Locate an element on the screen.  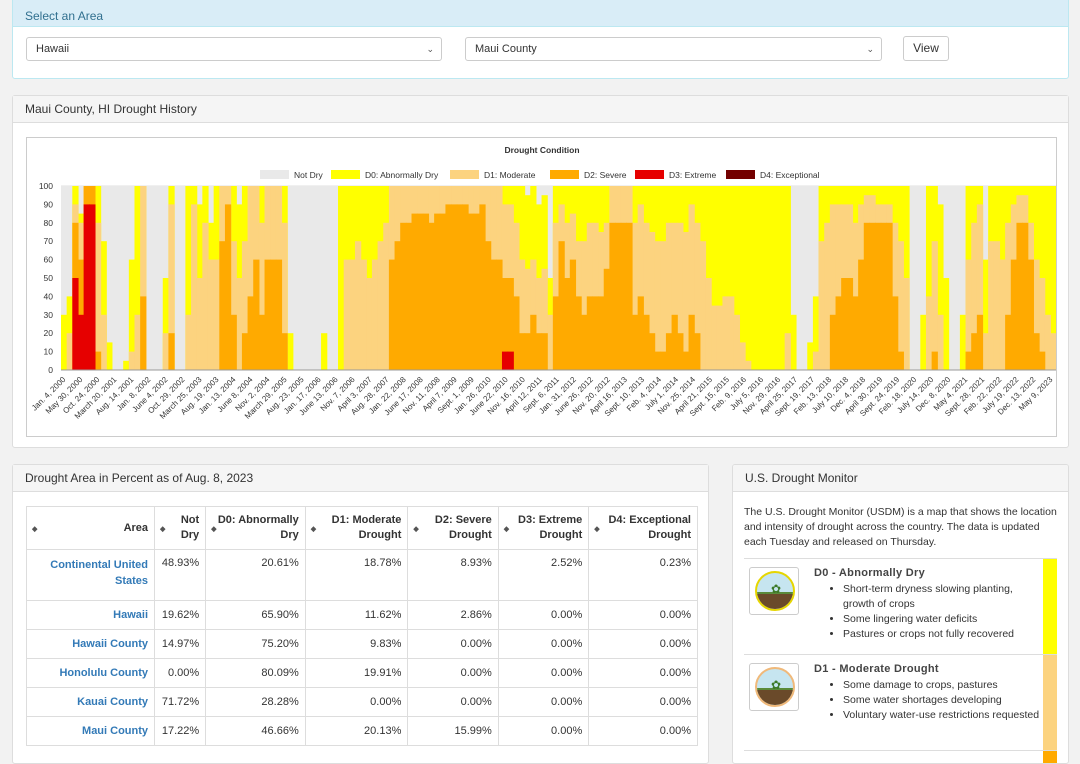
legend-swatch is located at coordinates (649, 174).